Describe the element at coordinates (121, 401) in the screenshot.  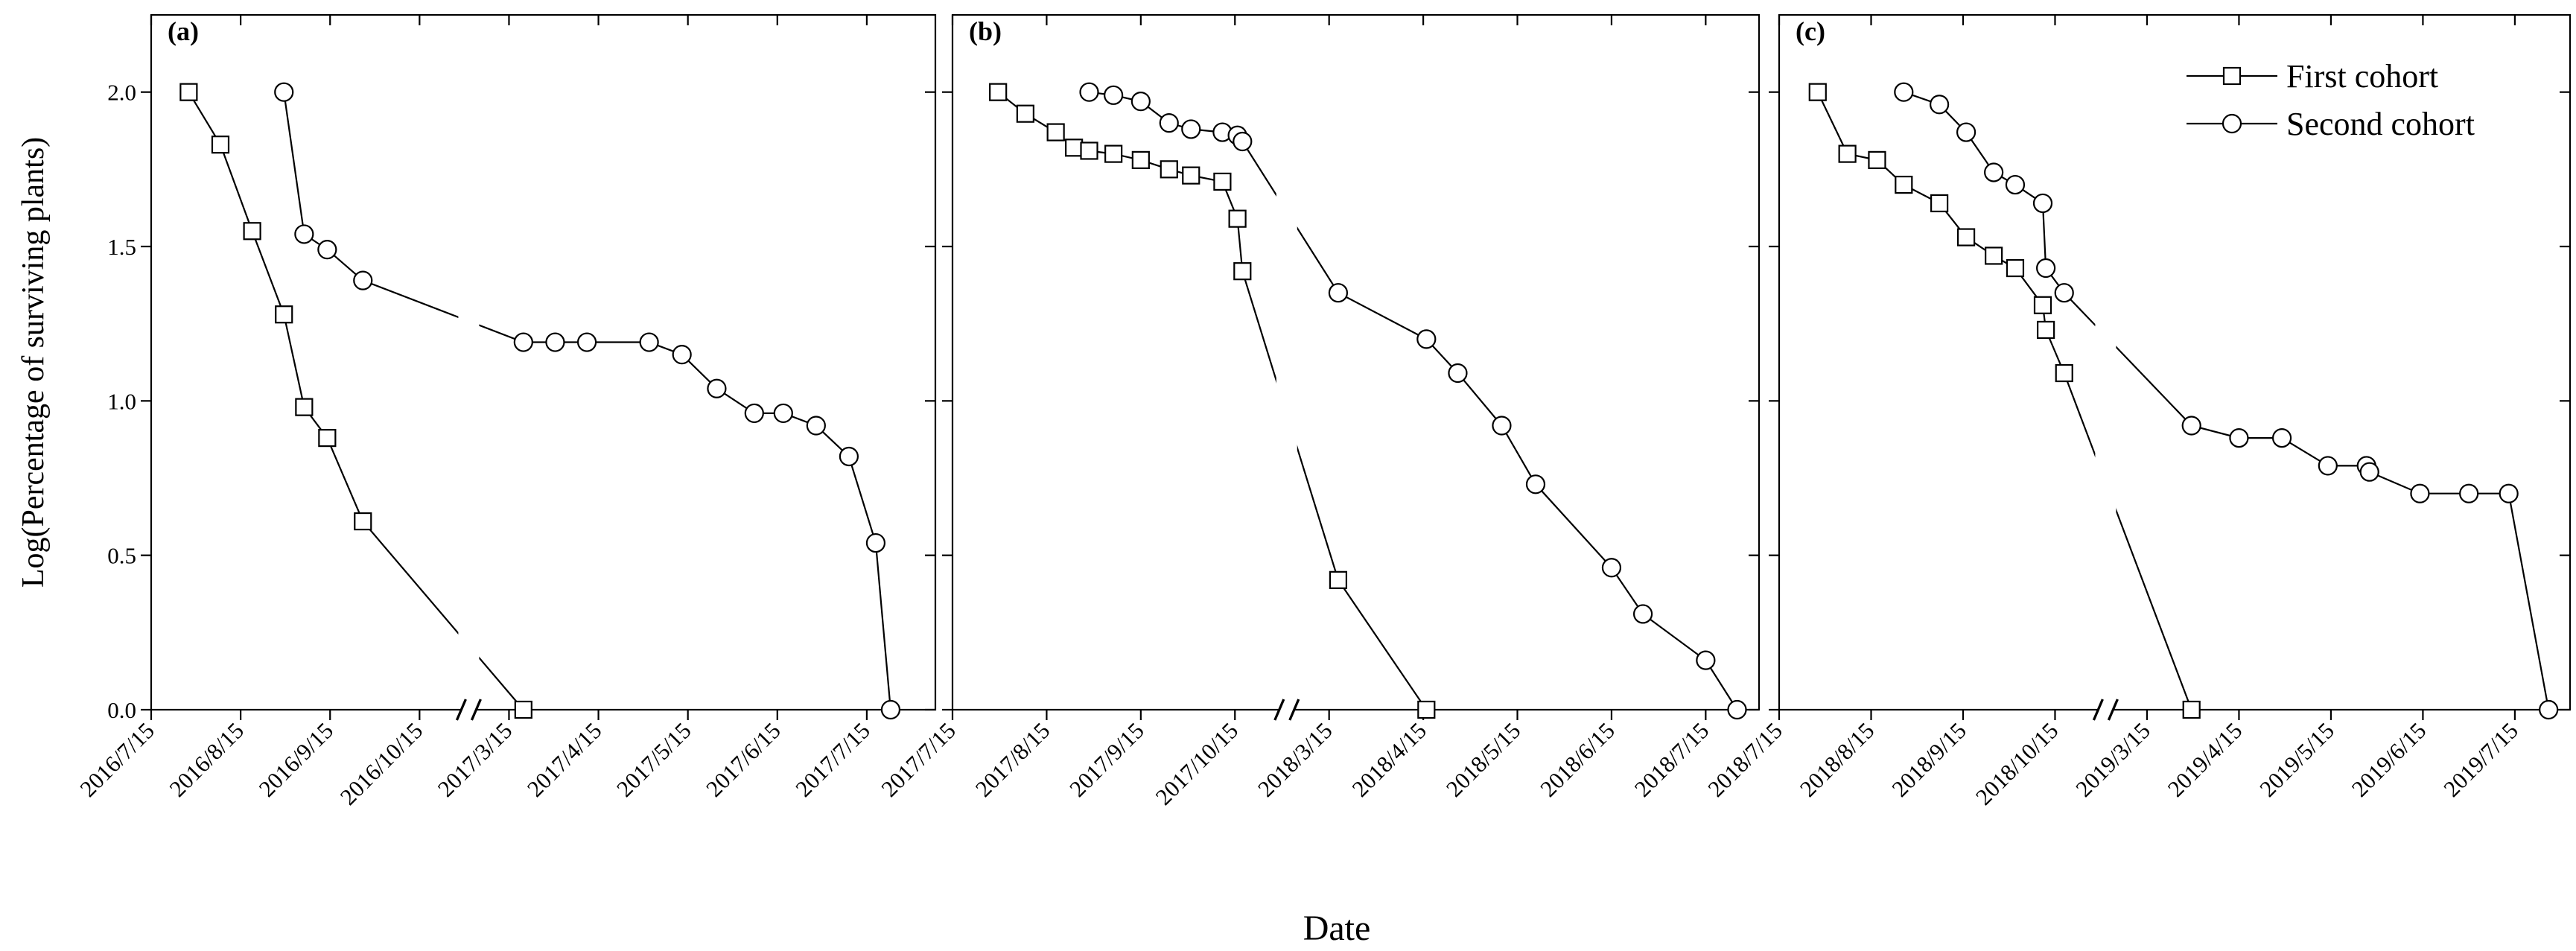
I see `y-tick-label: 1.0` at that location.